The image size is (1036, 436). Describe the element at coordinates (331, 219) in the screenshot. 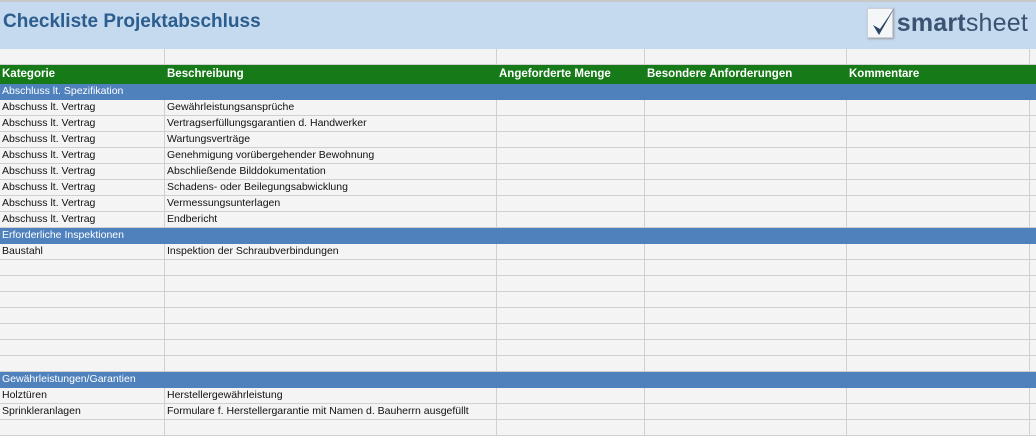

I see `cell: Endbericht` at that location.